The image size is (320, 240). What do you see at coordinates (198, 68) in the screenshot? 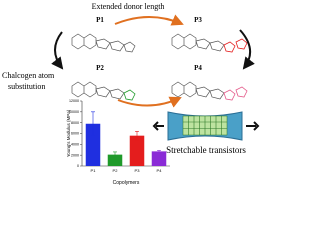
I see `polymer-label: P4` at bounding box center [198, 68].